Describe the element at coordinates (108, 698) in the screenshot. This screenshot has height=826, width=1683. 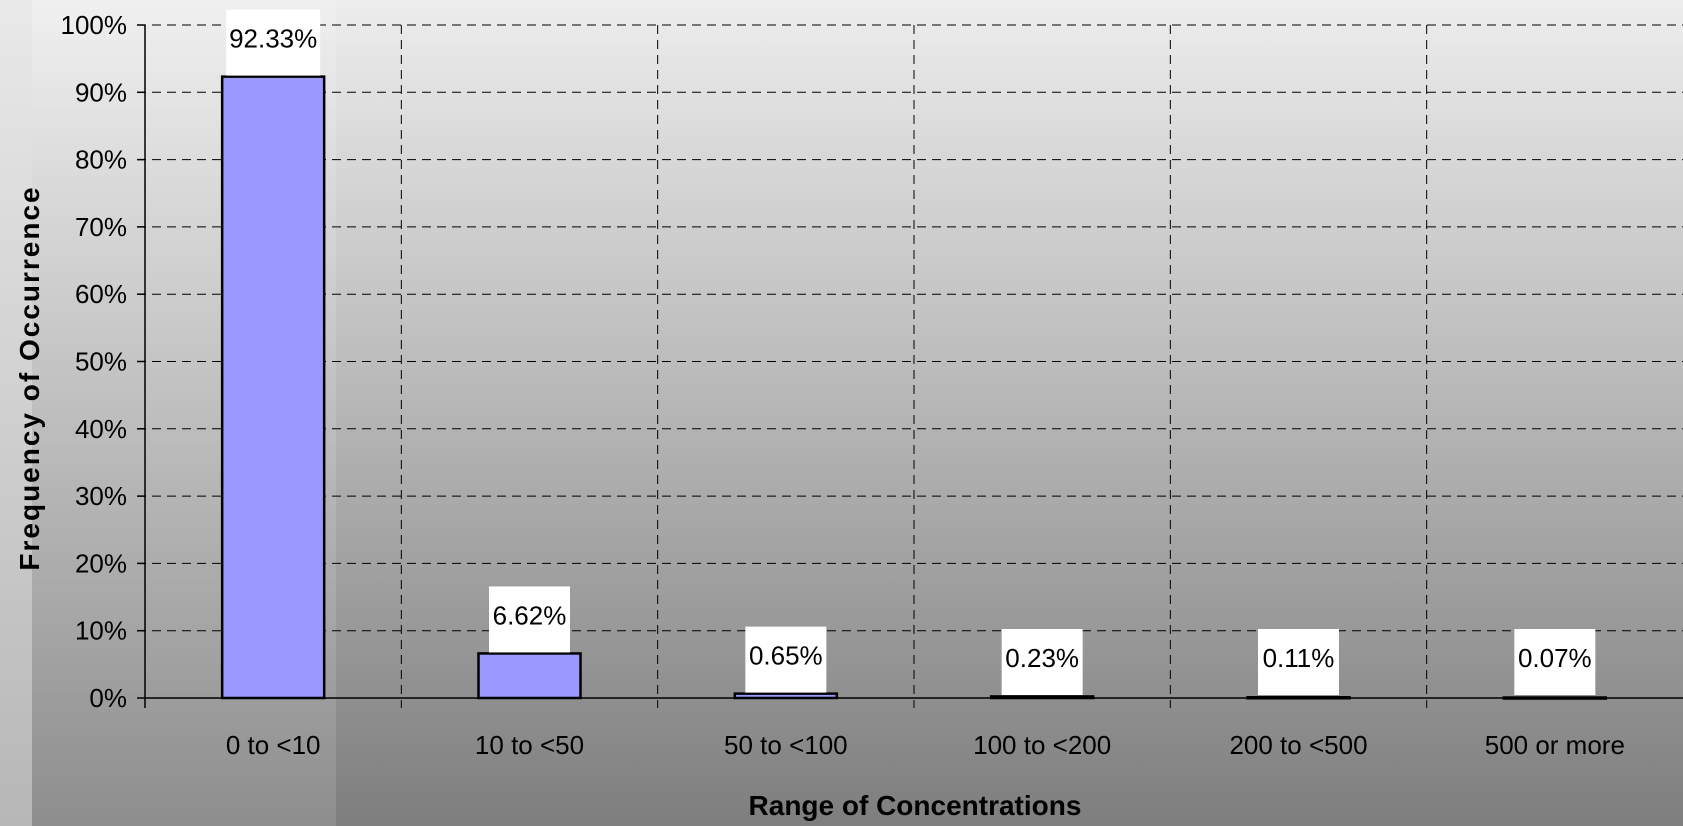
I see `y-tick-label: 0%` at that location.